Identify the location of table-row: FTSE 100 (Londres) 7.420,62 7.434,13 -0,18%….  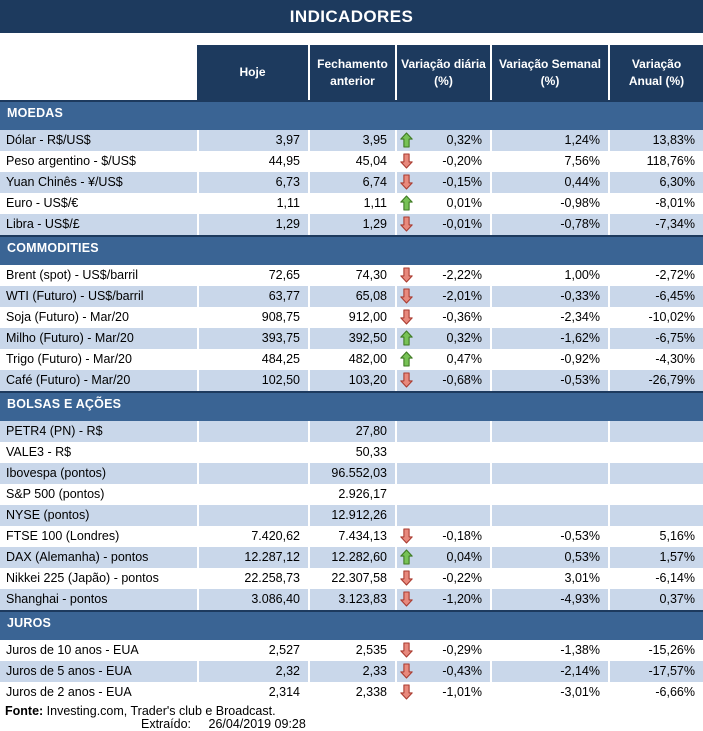
(351, 536).